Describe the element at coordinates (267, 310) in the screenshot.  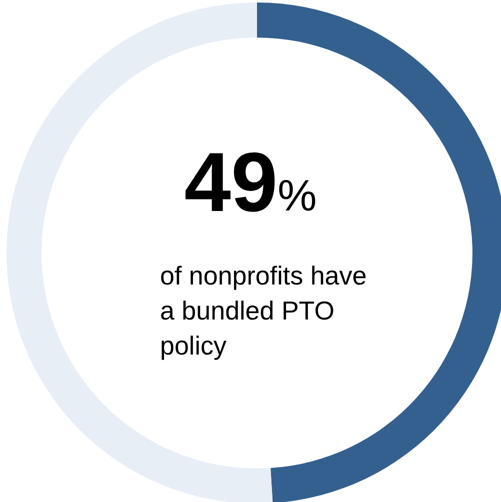
I see `text: of nonprofits have a bundled PTO policy` at that location.